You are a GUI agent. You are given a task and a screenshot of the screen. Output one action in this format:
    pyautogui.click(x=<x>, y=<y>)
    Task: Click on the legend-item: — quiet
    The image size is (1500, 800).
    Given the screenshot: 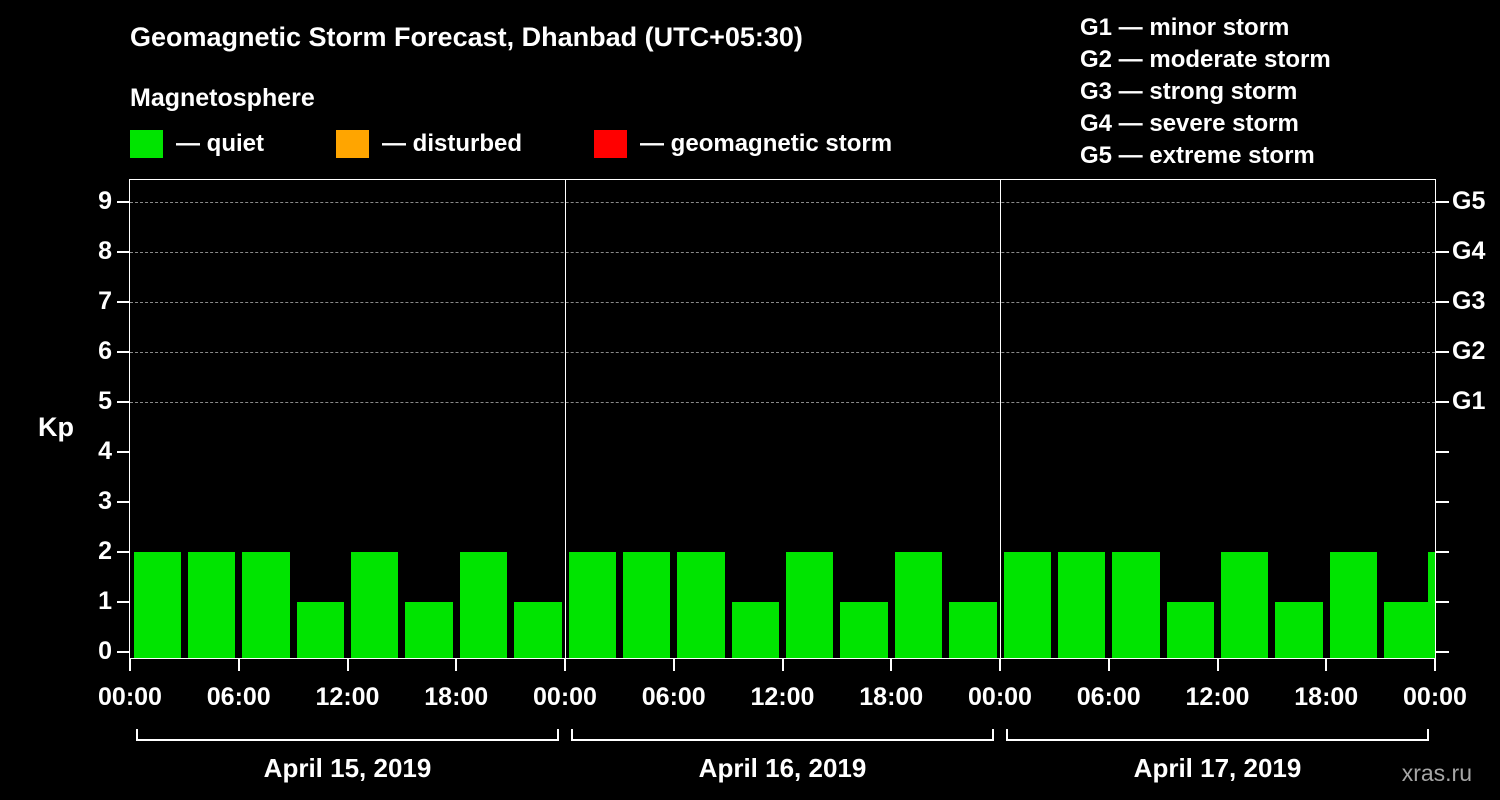 What is the action you would take?
    pyautogui.click(x=197, y=144)
    